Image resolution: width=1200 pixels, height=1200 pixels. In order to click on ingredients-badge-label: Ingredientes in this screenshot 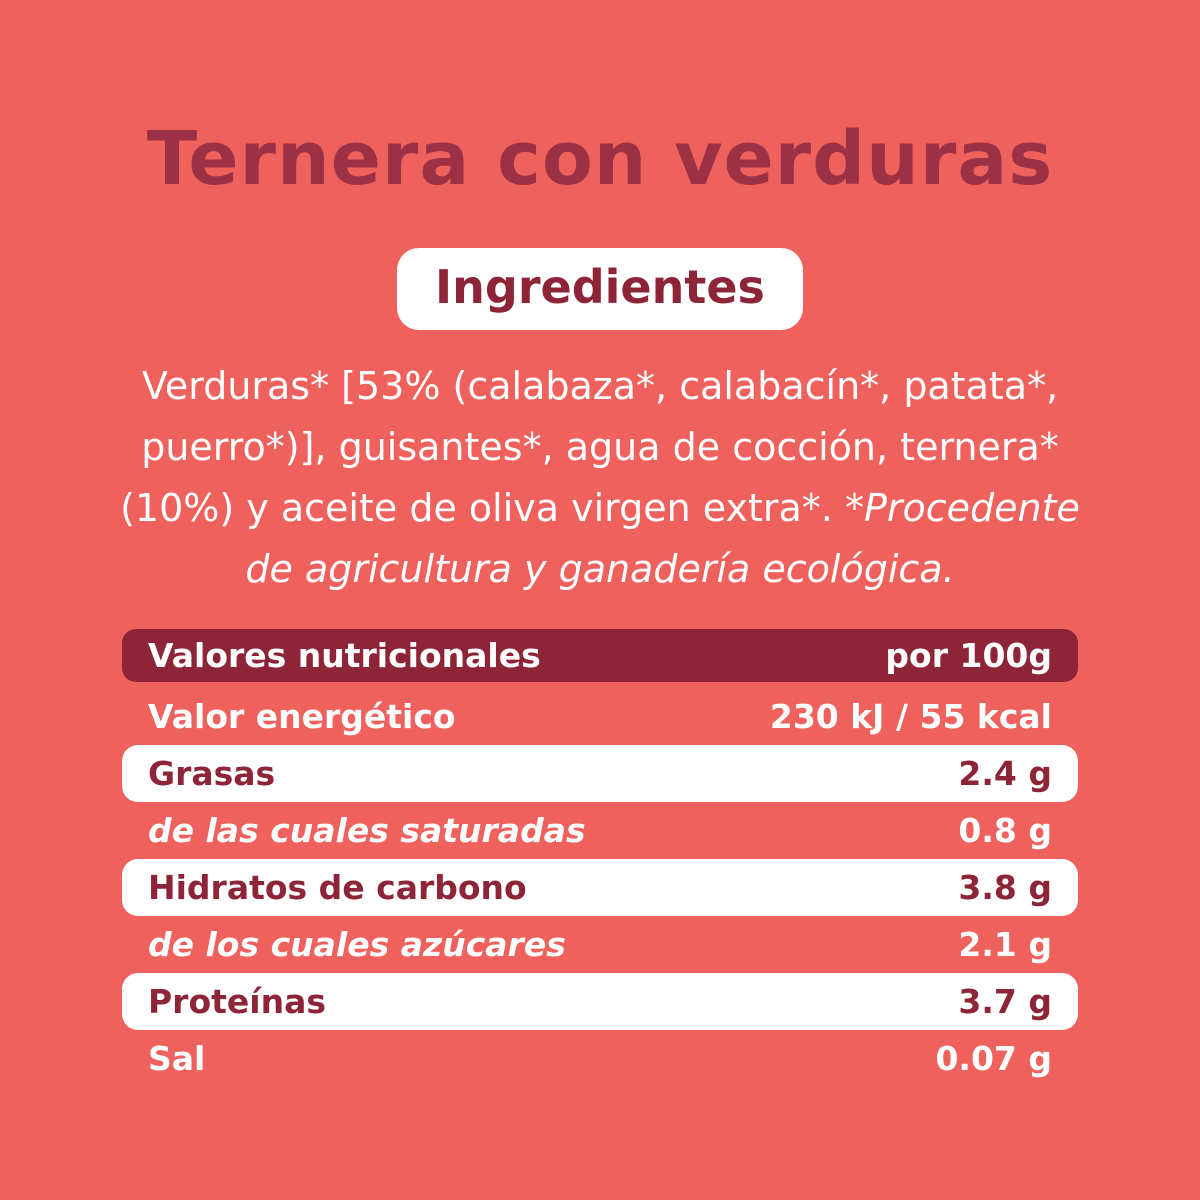, I will do `click(600, 287)`.